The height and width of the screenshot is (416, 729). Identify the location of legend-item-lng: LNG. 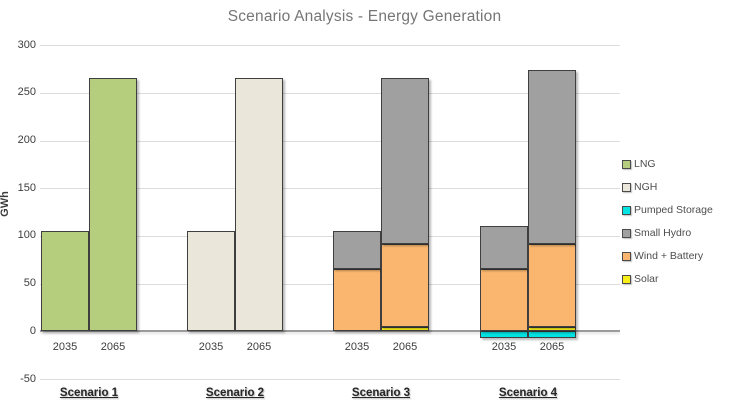
(639, 164).